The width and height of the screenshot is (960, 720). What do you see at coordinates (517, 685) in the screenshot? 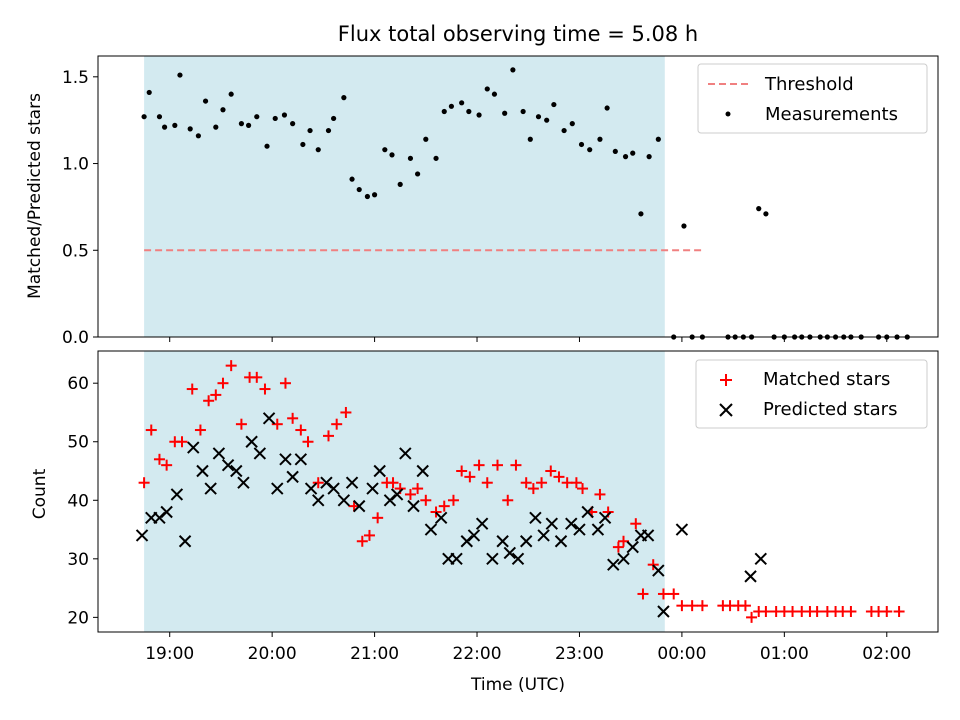
I see `x-axis-label: Time (UTC)` at bounding box center [517, 685].